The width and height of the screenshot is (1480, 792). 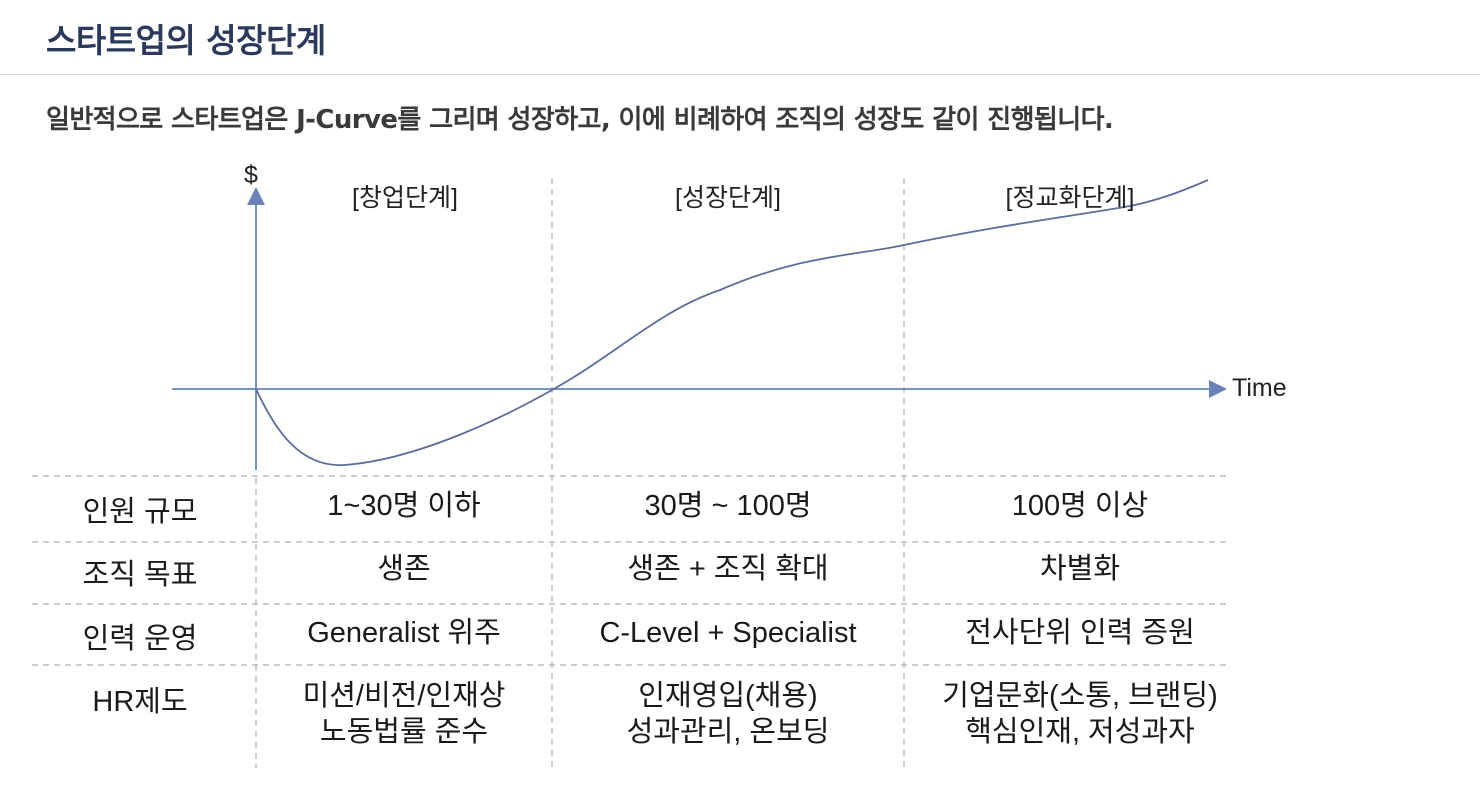 What do you see at coordinates (728, 714) in the screenshot?
I see `table-cell: 인재영입(채용) 성과관리, 온보딩` at bounding box center [728, 714].